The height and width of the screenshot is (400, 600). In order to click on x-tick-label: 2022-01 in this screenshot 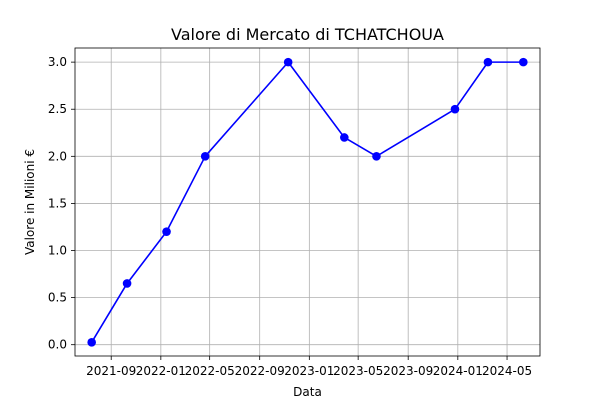, I will do `click(161, 371)`.